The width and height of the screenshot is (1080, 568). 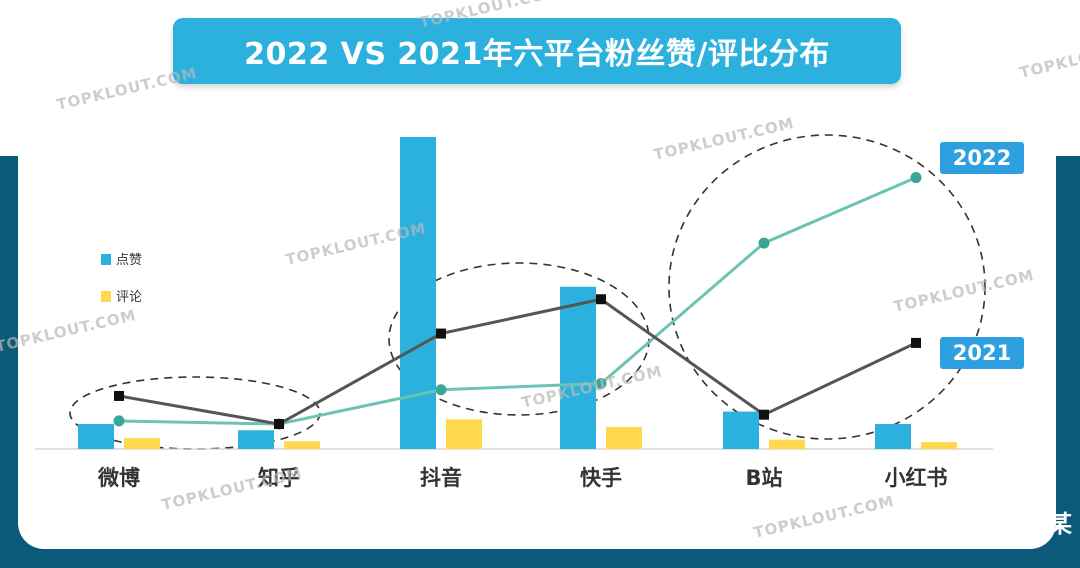 I want to click on bar-comments-知乎, so click(x=302, y=445).